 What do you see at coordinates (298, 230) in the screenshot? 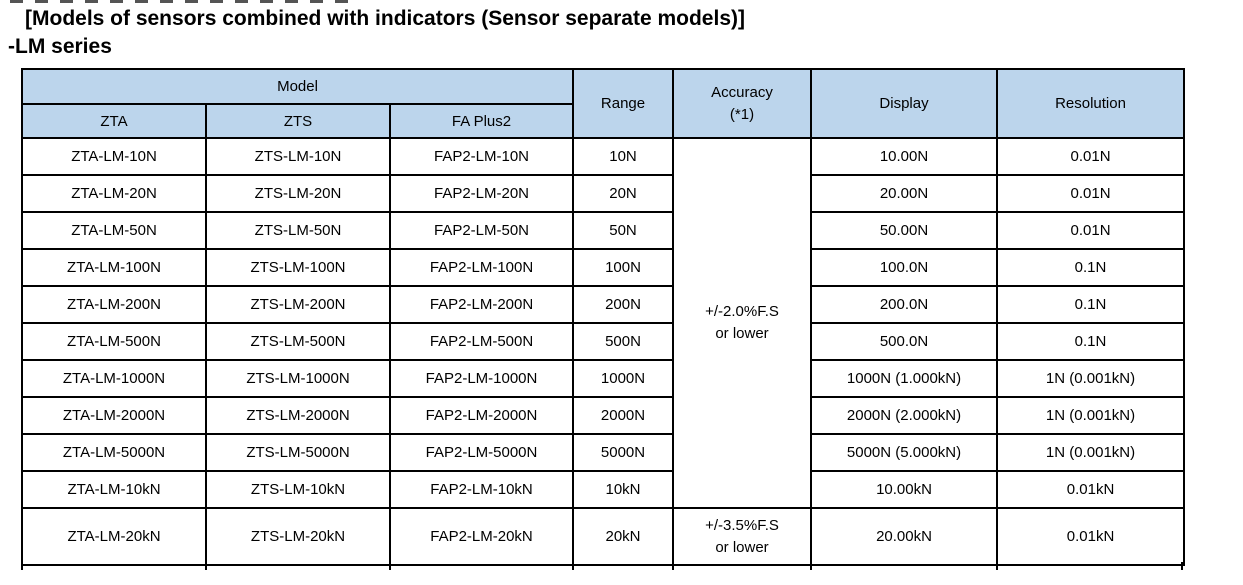
I see `cell-zts: ZTS-LM-50N` at bounding box center [298, 230].